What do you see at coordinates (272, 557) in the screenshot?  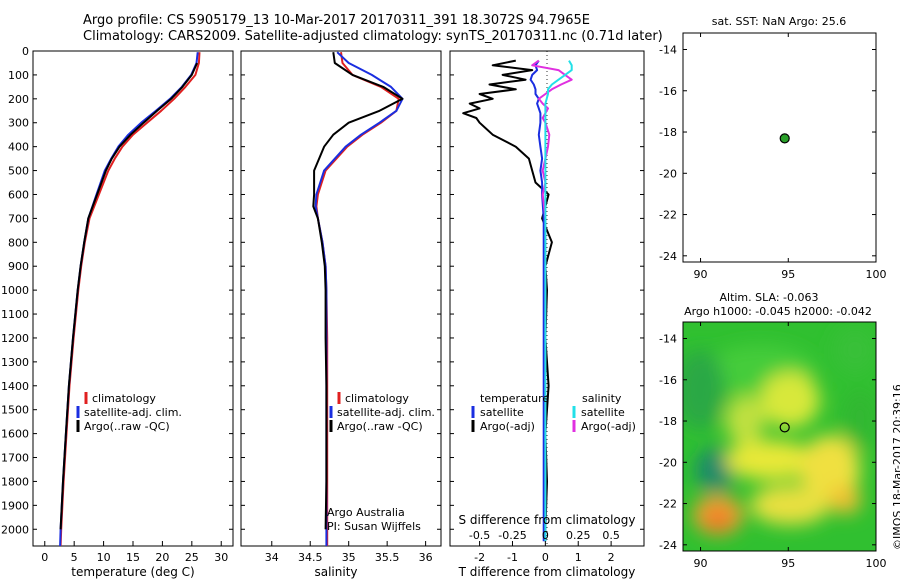 I see `x-tick-label: 34` at bounding box center [272, 557].